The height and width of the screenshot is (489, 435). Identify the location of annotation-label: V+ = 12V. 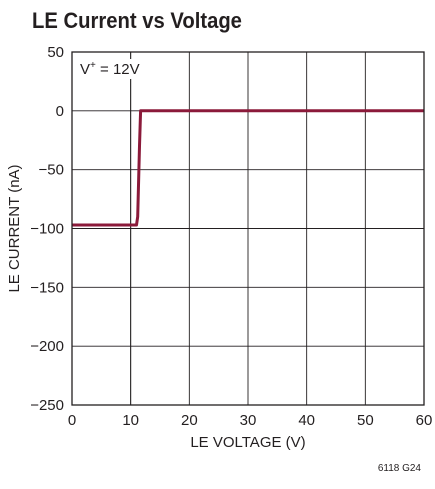
(110, 69).